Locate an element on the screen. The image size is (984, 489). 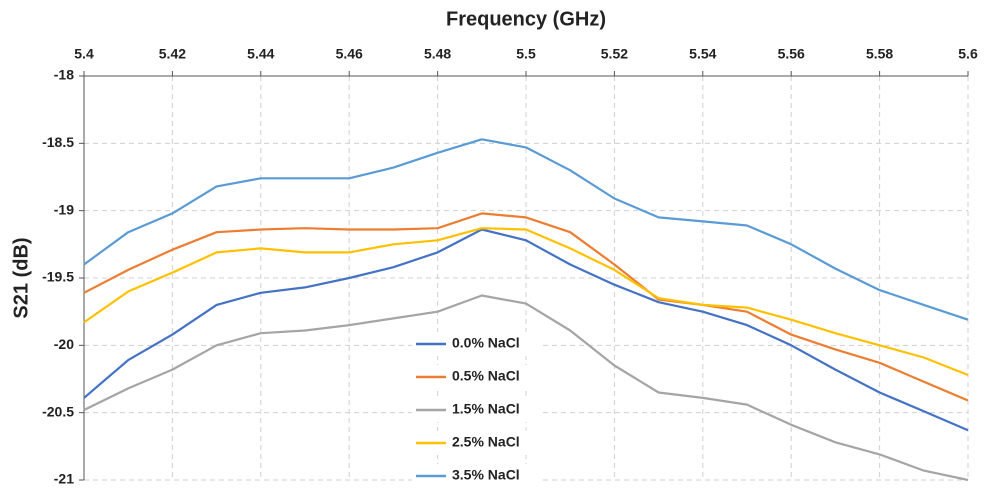
y-tick-label: -21 is located at coordinates (64, 479).